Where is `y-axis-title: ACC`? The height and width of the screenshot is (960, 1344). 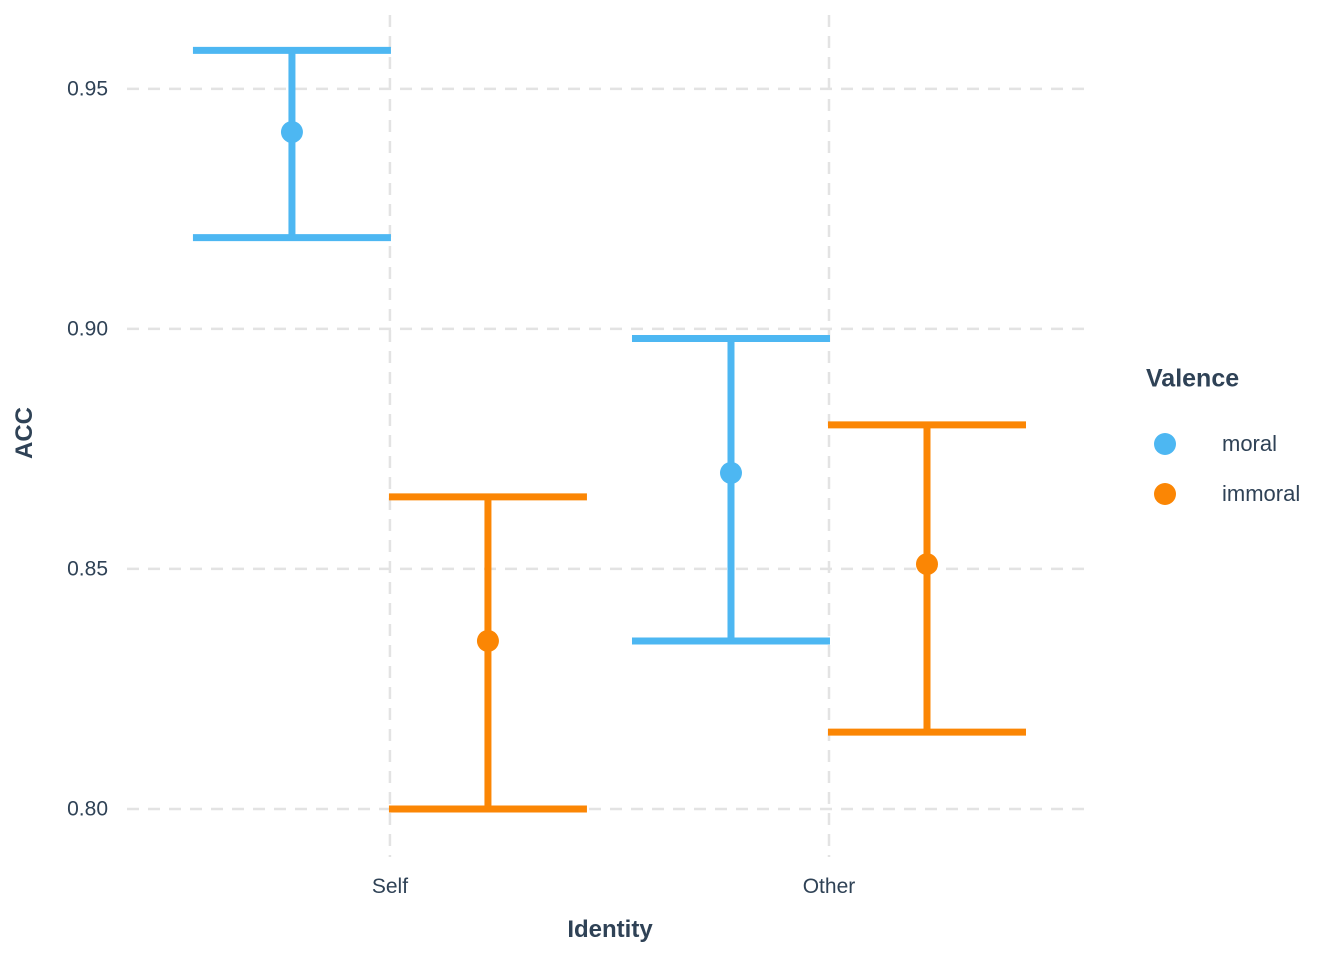
y-axis-title: ACC is located at coordinates (24, 433).